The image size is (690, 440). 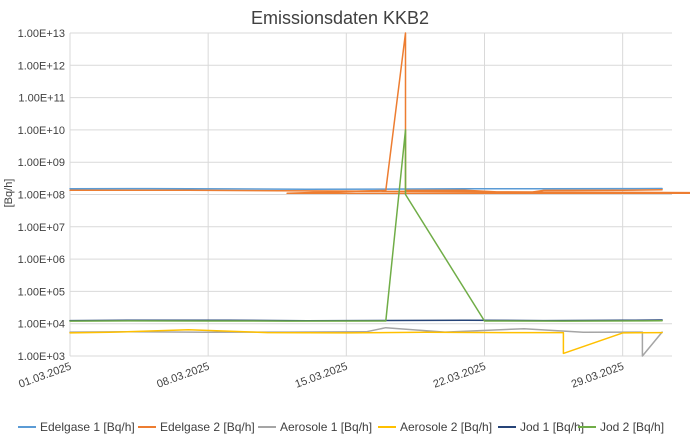 I want to click on legend-item: Aerosole 2 [Bq/h], so click(x=435, y=427).